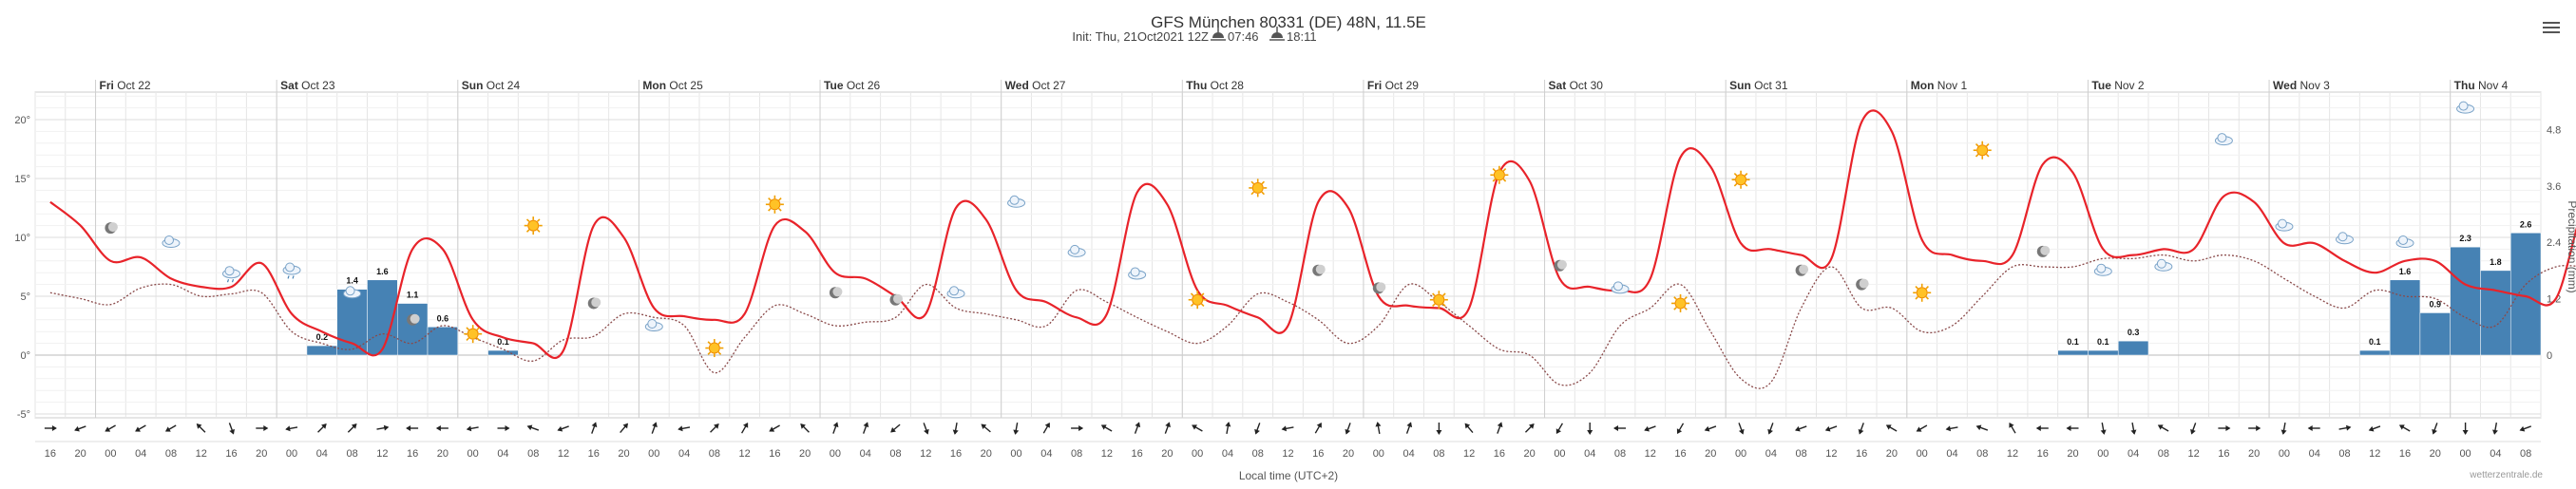 The height and width of the screenshot is (489, 2576). I want to click on precip-bar-label: 0.1, so click(503, 342).